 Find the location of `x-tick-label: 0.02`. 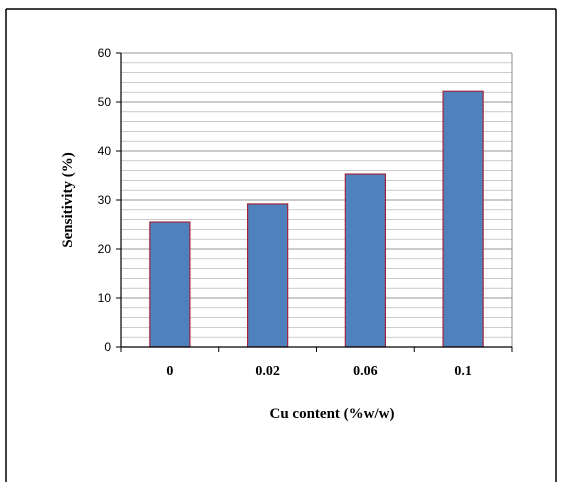

x-tick-label: 0.02 is located at coordinates (267, 371).